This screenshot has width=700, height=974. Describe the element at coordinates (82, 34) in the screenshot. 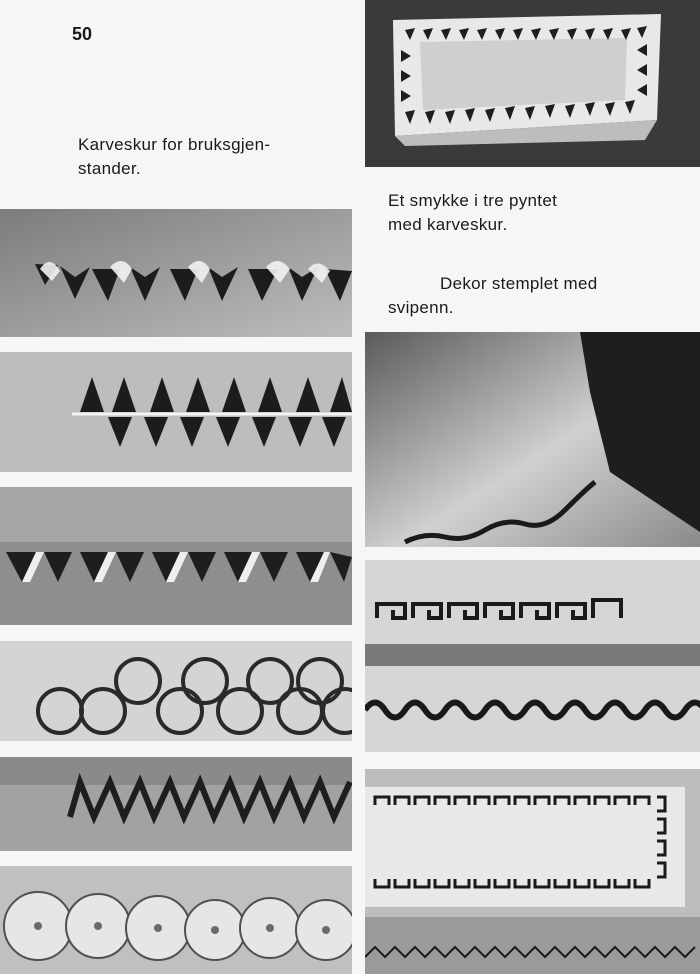

I see `page-number: 50` at that location.